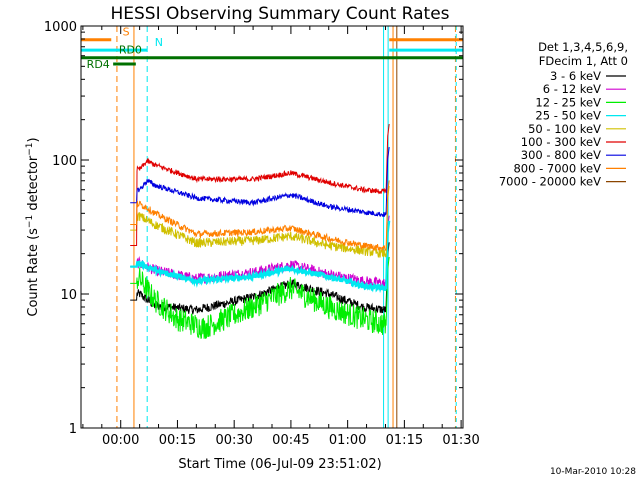 The width and height of the screenshot is (640, 480). I want to click on x-tick-label-5: 01:15, so click(404, 440).